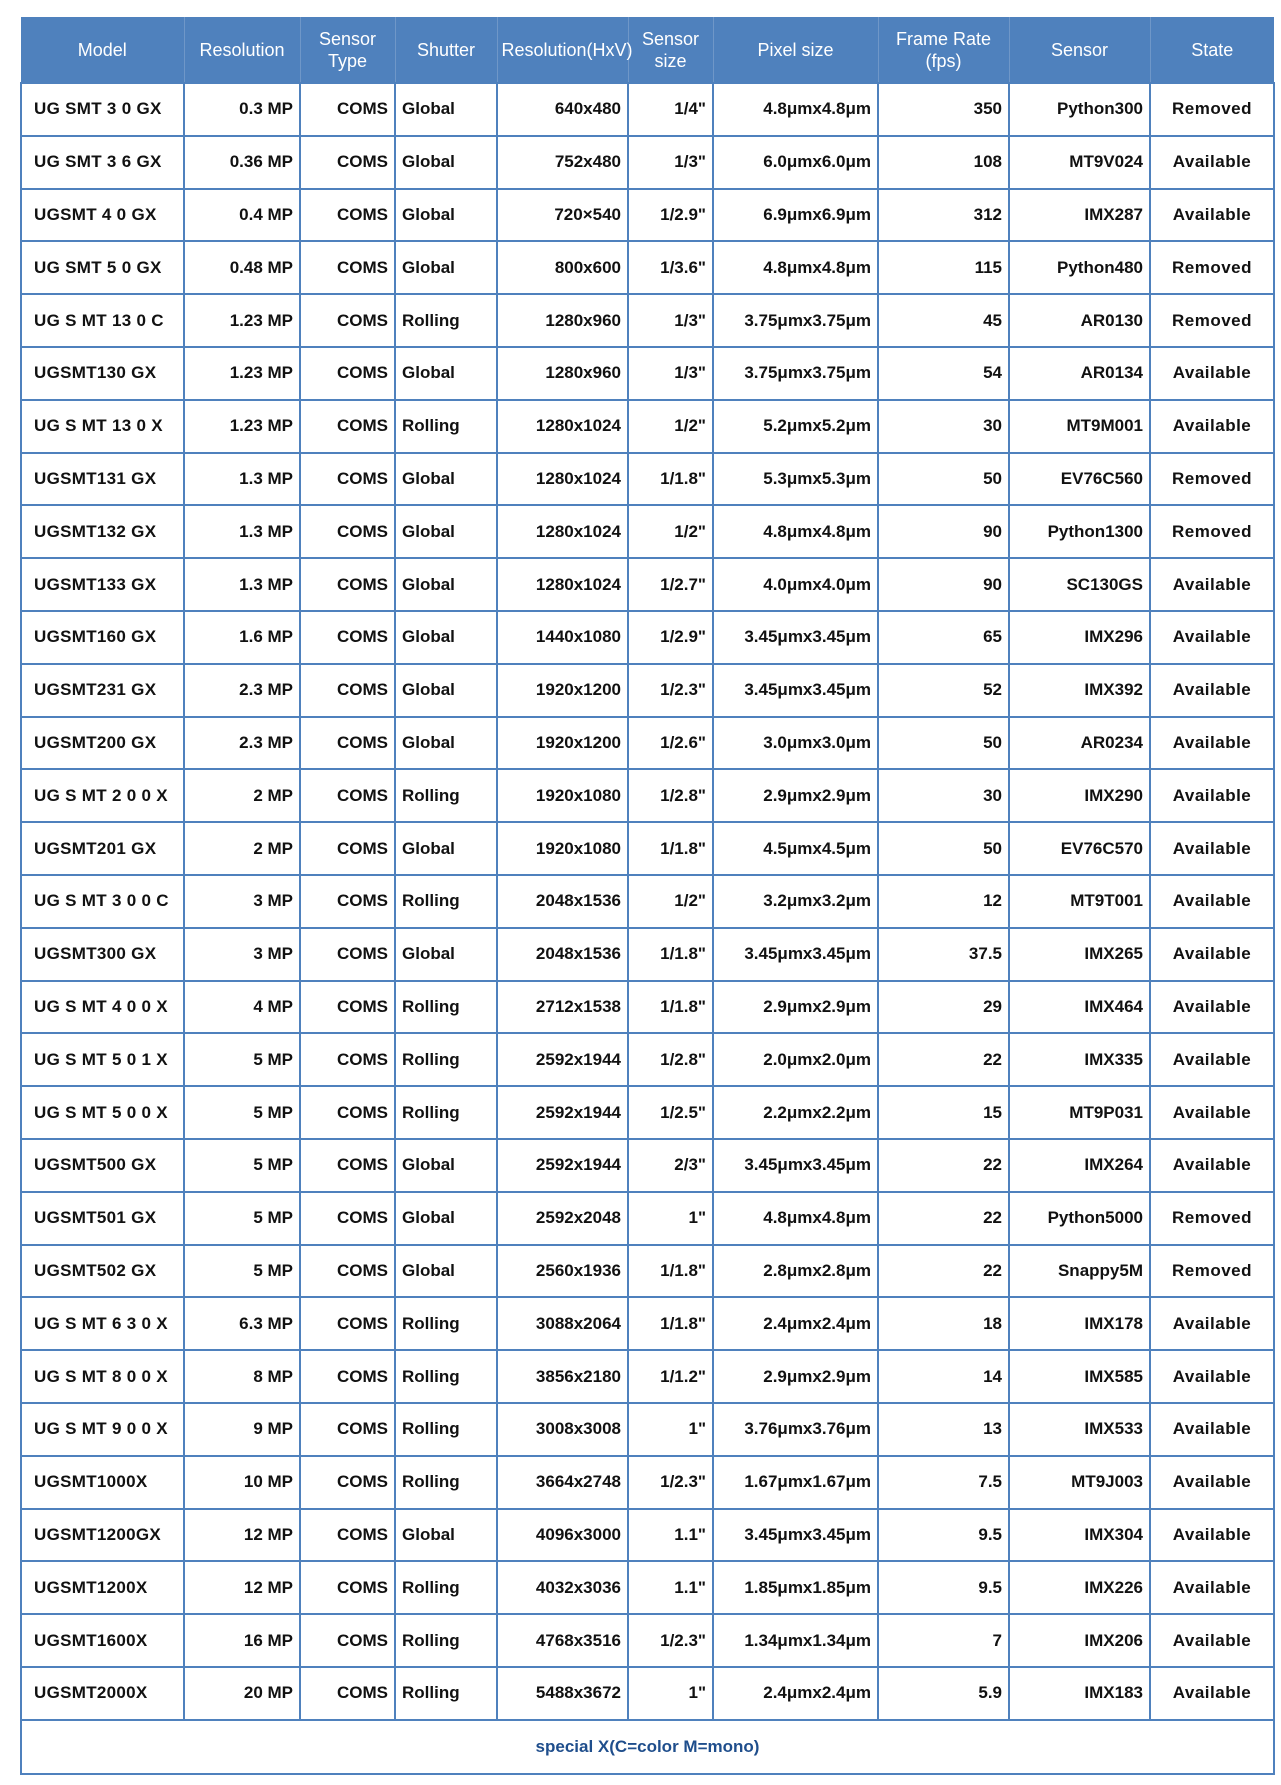  I want to click on cell-model: UG S MT 9 0 0 X, so click(102, 1429).